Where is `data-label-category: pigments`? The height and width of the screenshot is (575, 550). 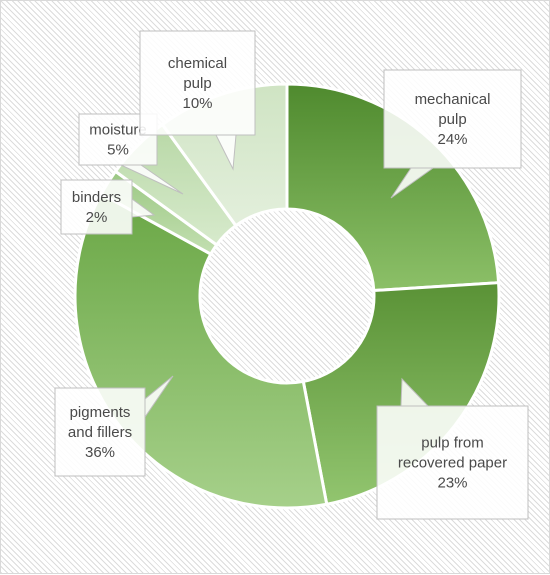
data-label-category: pigments is located at coordinates (100, 412).